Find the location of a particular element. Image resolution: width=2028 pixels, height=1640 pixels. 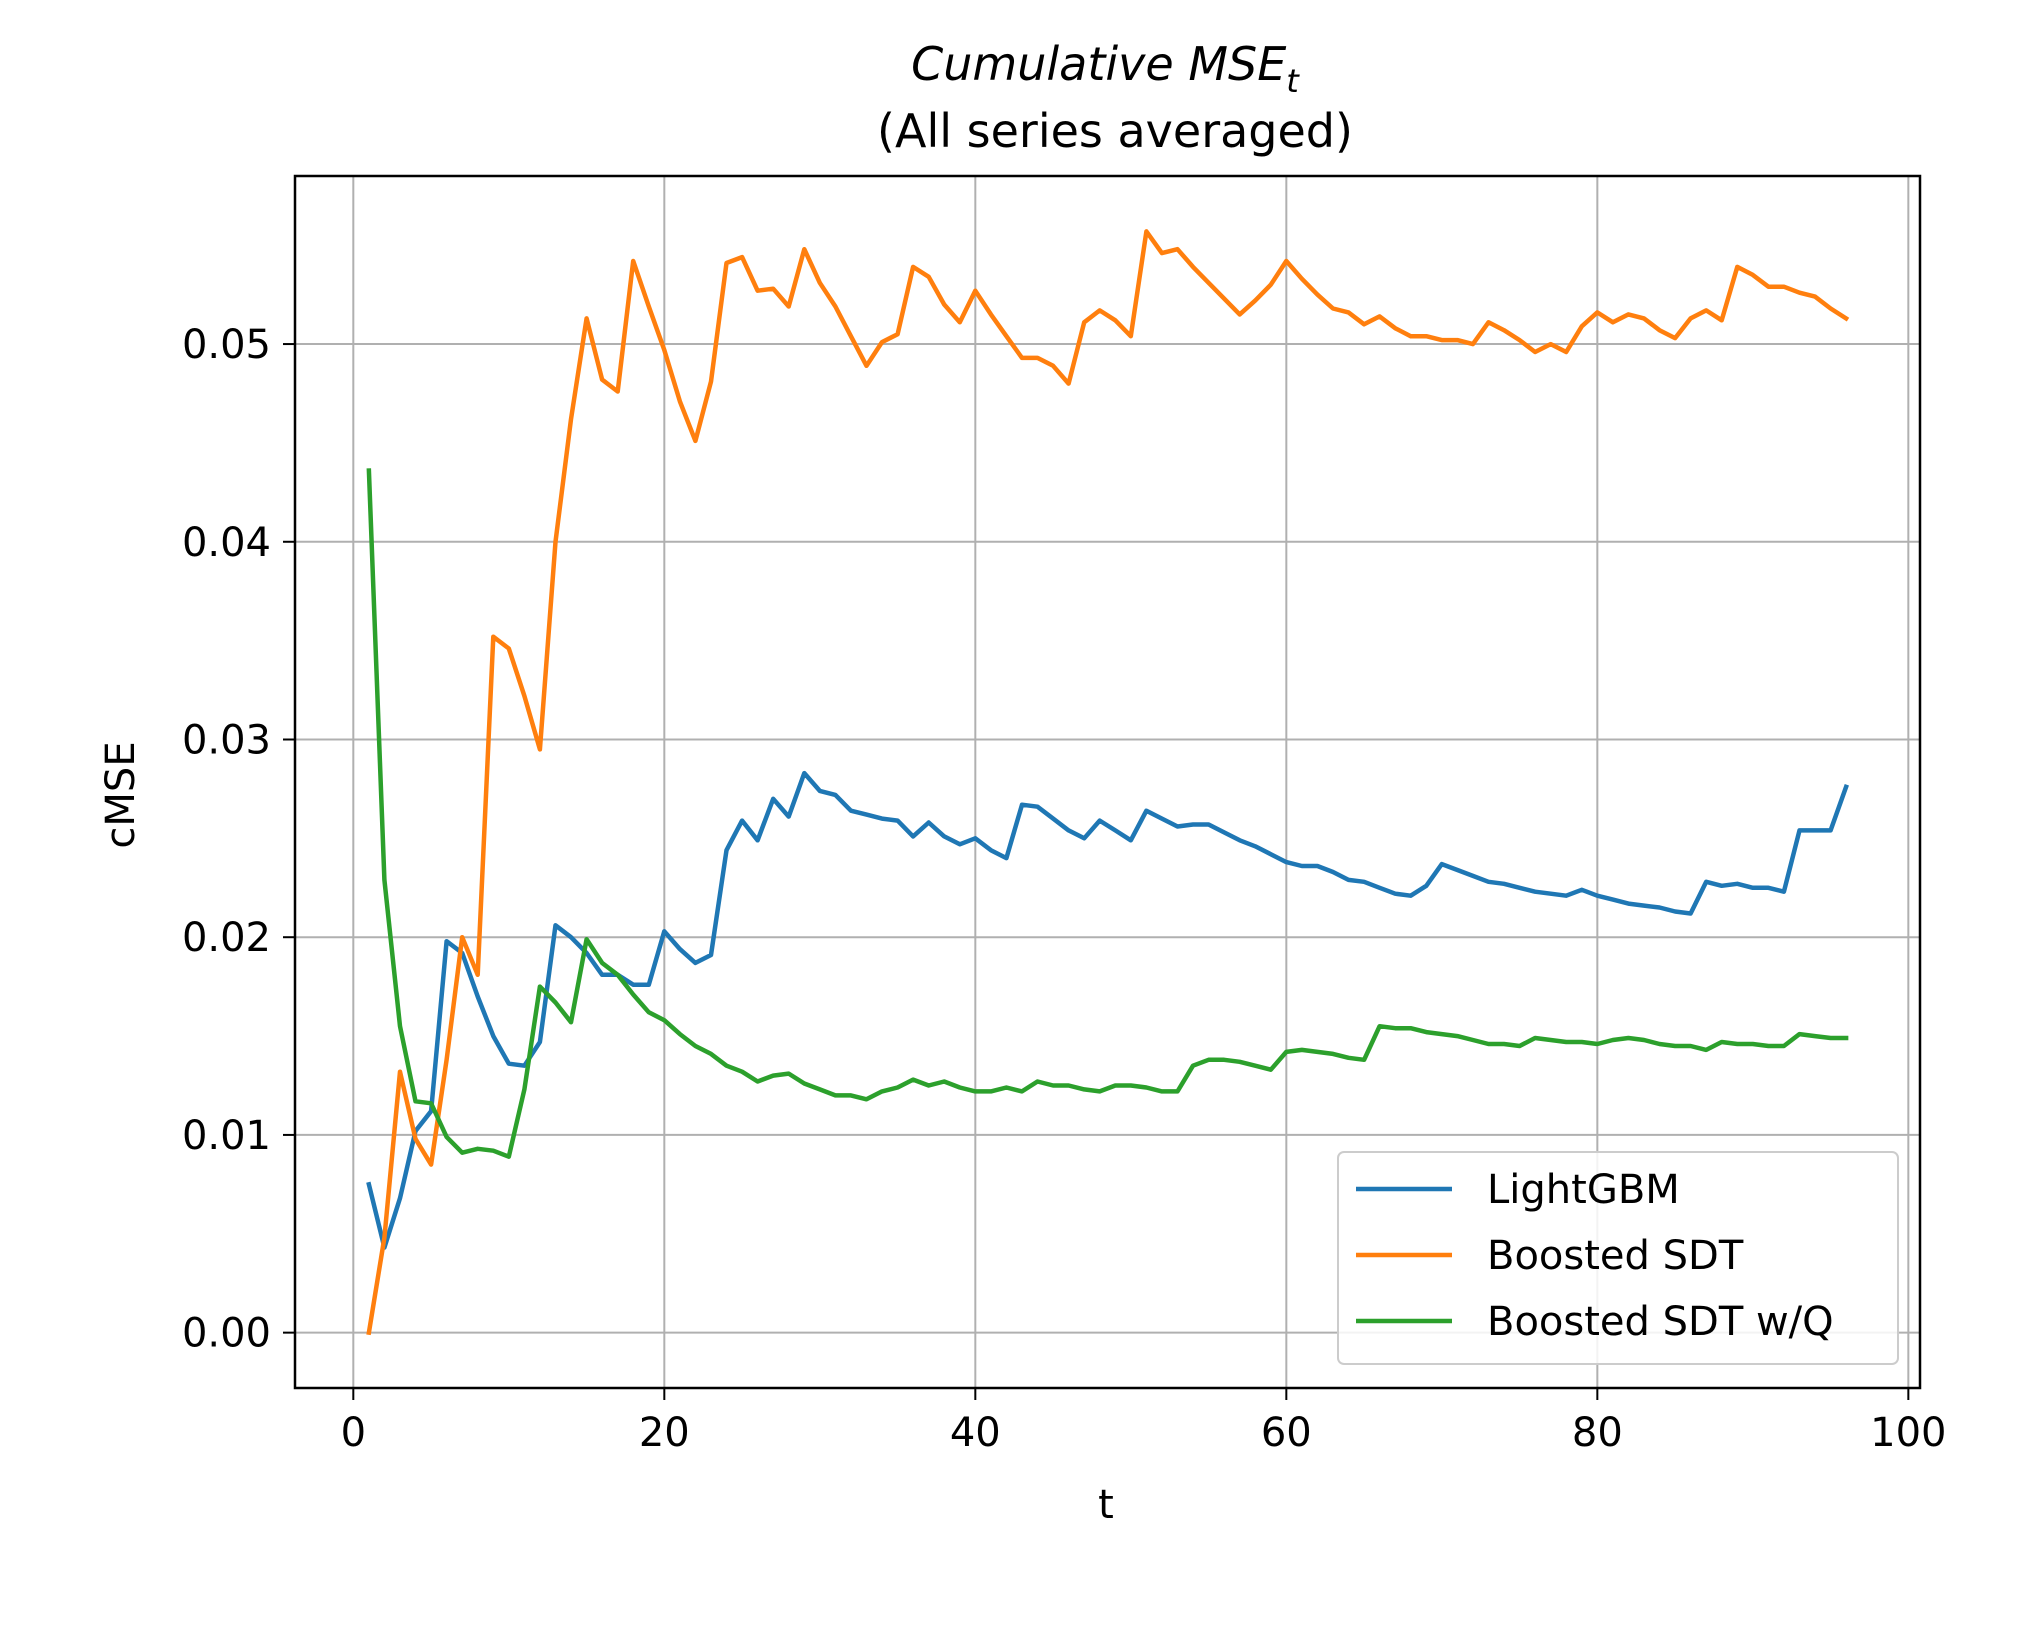

y-tick-label: 0.01 is located at coordinates (226, 1136).